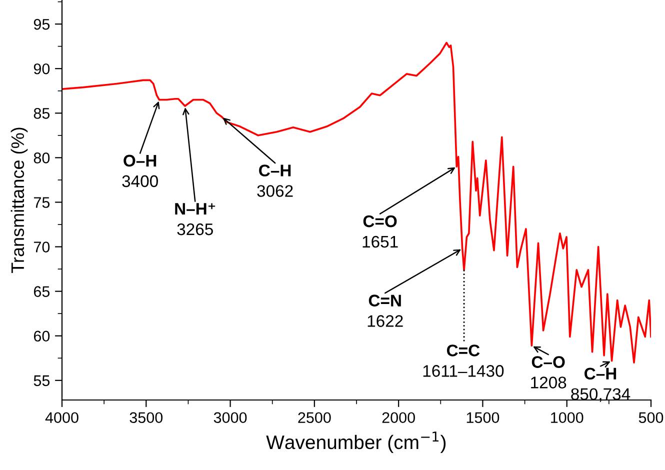 The width and height of the screenshot is (665, 470). What do you see at coordinates (42, 380) in the screenshot?
I see `y-tick-label: 55` at bounding box center [42, 380].